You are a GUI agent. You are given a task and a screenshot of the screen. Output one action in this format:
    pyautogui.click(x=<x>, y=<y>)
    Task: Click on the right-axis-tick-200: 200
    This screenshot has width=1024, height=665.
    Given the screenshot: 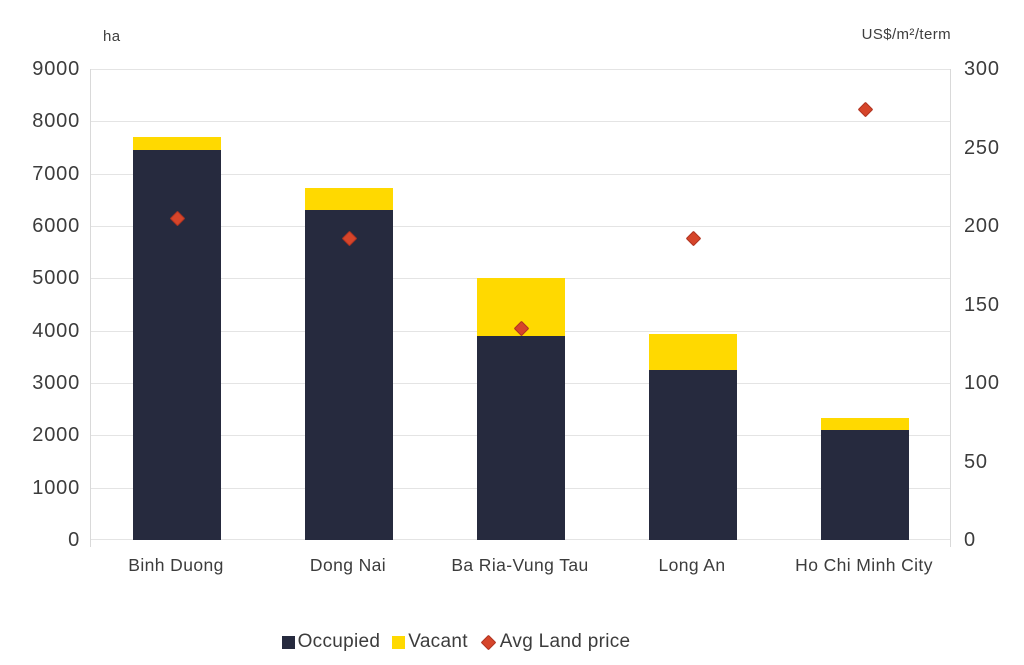 What is the action you would take?
    pyautogui.click(x=982, y=226)
    